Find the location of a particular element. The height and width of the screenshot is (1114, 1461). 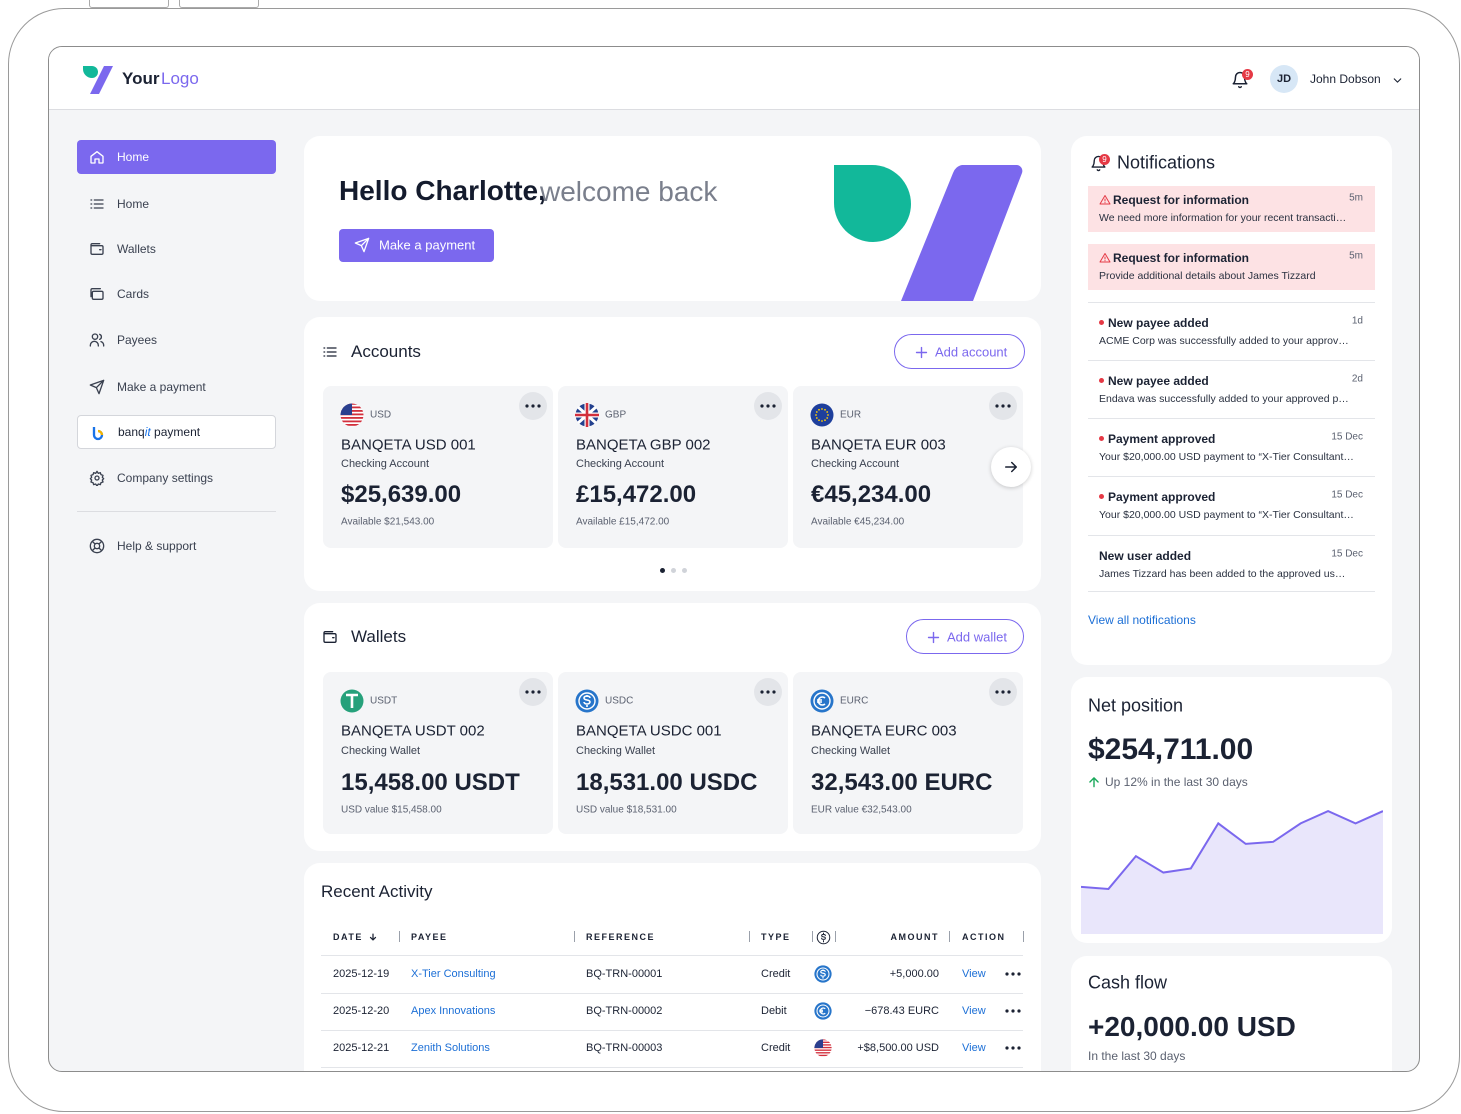

item-type: Checking Wallet is located at coordinates (851, 751).